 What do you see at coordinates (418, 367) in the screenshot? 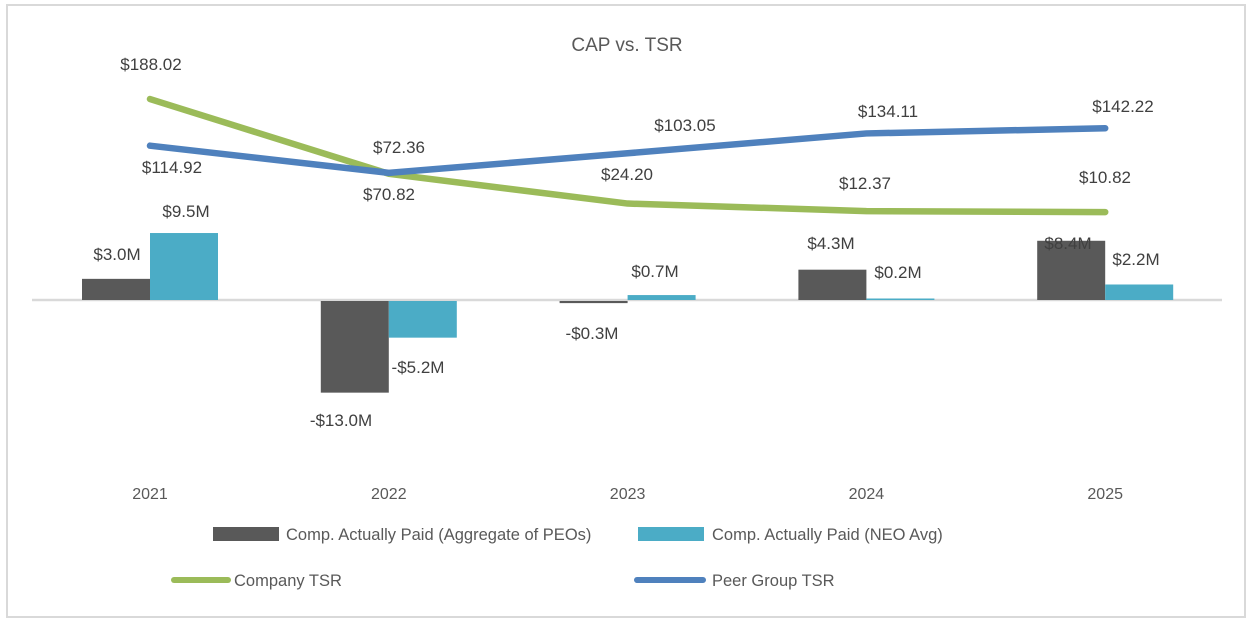
I see `bar-label-neo-2022: -$5.2M` at bounding box center [418, 367].